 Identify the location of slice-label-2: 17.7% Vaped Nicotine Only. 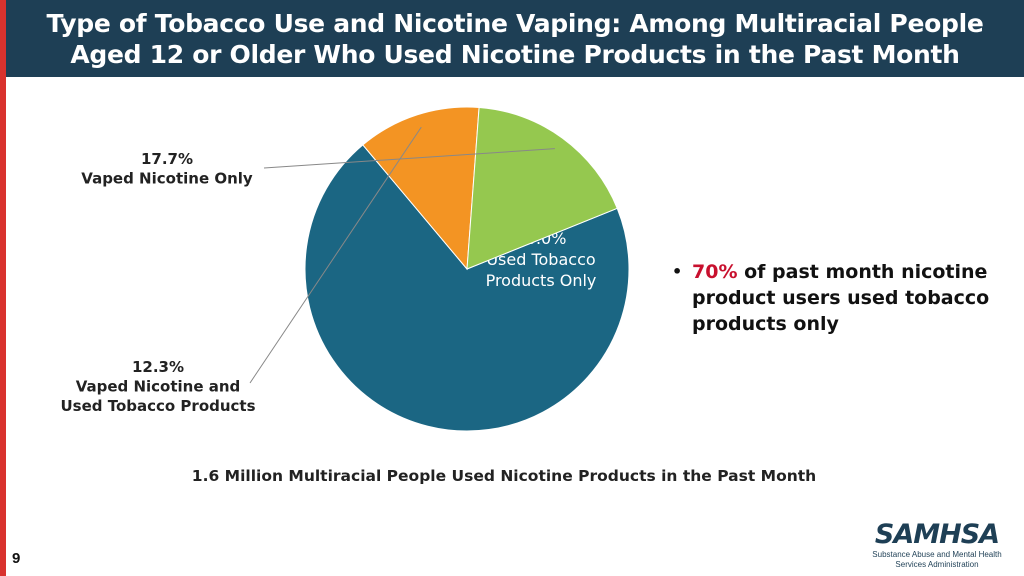
(167, 169).